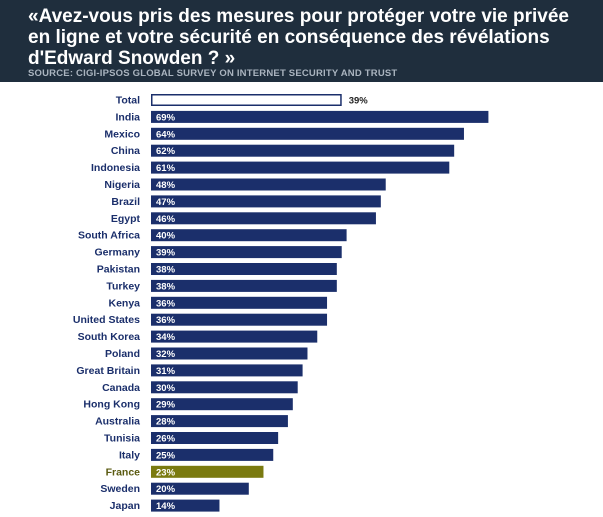 The width and height of the screenshot is (603, 517). What do you see at coordinates (215, 438) in the screenshot?
I see `bar-tunisia` at bounding box center [215, 438].